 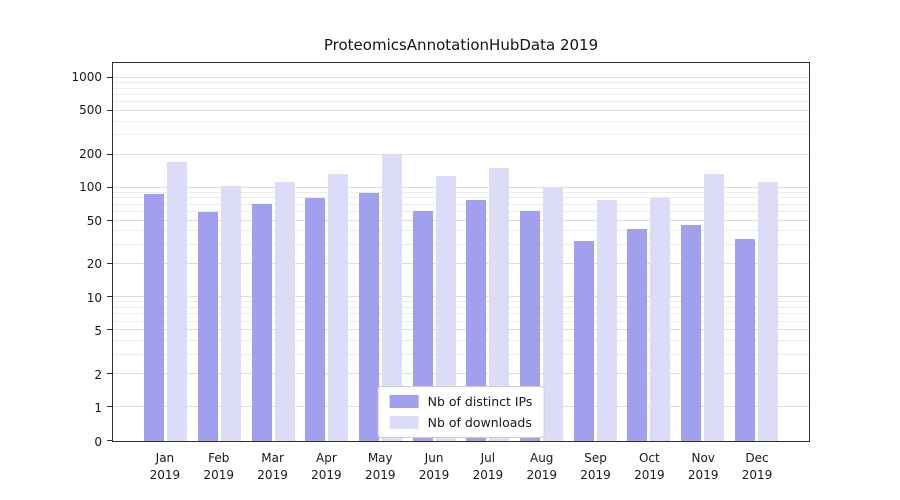 What do you see at coordinates (90, 110) in the screenshot?
I see `y-tick-label: 500` at bounding box center [90, 110].